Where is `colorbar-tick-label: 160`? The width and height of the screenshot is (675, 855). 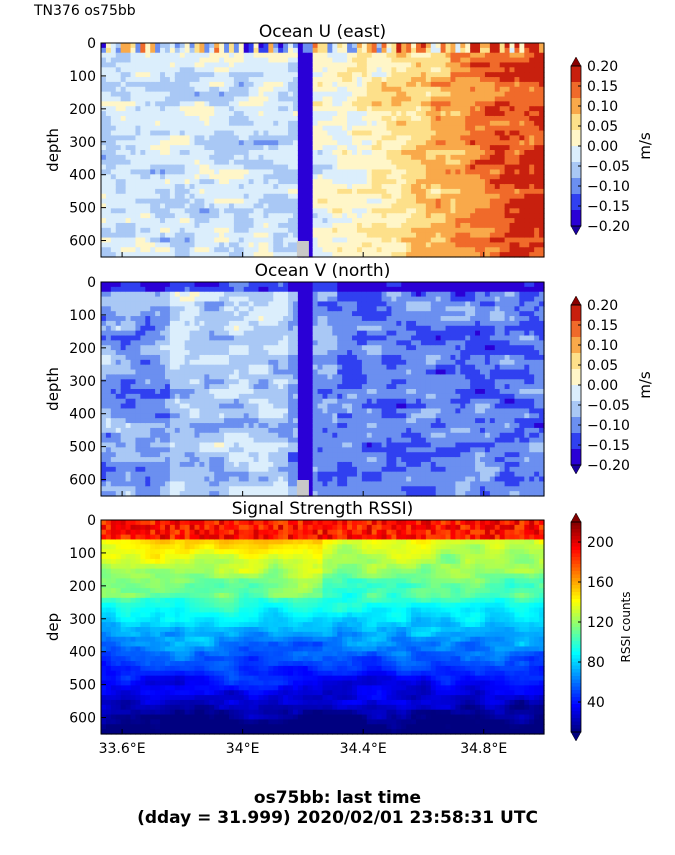 colorbar-tick-label: 160 is located at coordinates (600, 583).